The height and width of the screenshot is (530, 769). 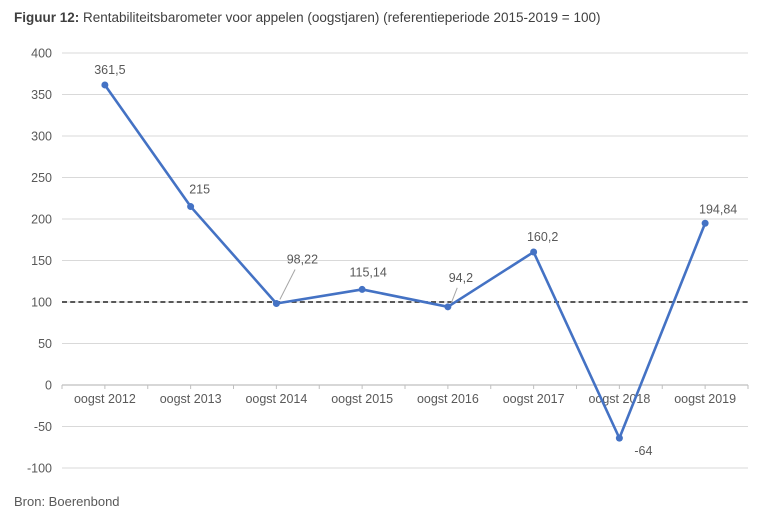 What do you see at coordinates (41, 303) in the screenshot?
I see `y-axis-tick-label: 100` at bounding box center [41, 303].